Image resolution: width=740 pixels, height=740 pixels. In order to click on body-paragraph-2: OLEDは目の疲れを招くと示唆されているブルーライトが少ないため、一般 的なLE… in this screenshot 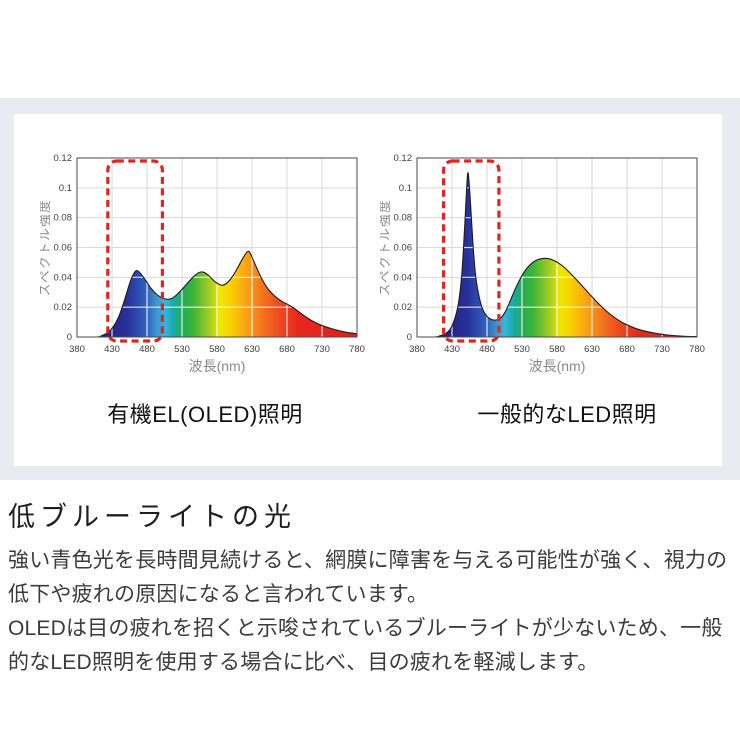, I will do `click(365, 645)`.